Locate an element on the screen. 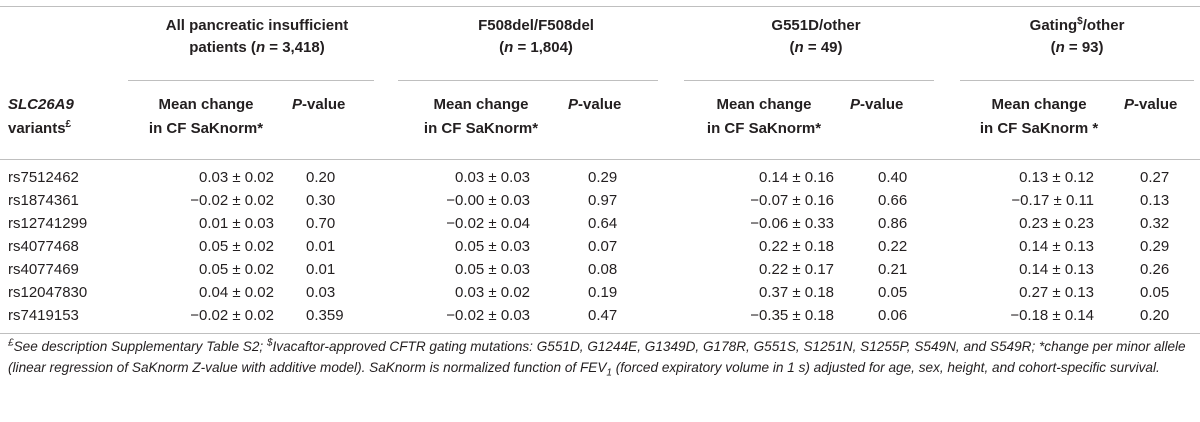  mean-change-cell: −0.02 ± 0.03 is located at coordinates (488, 315).